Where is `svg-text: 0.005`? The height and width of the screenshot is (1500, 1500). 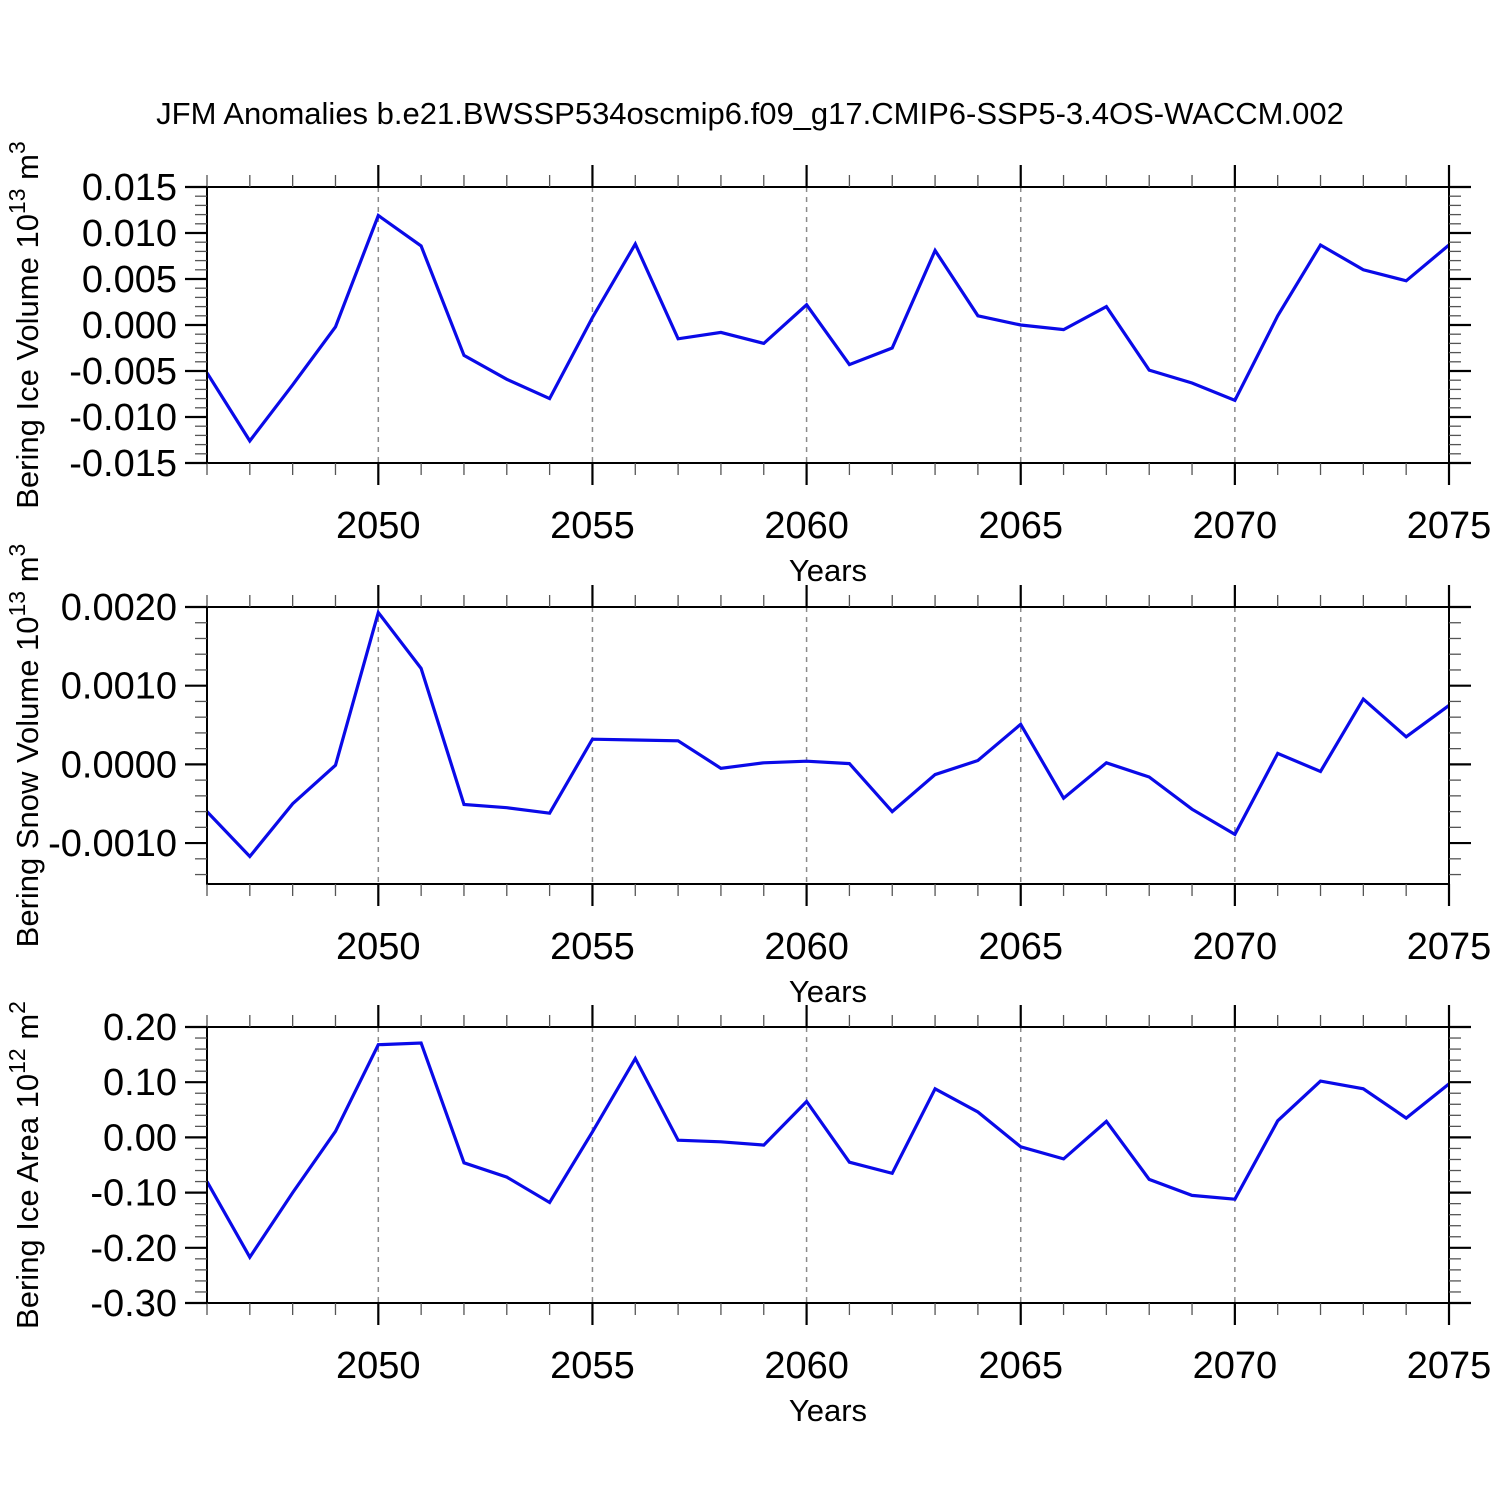
svg-text: 0.005 is located at coordinates (129, 280).